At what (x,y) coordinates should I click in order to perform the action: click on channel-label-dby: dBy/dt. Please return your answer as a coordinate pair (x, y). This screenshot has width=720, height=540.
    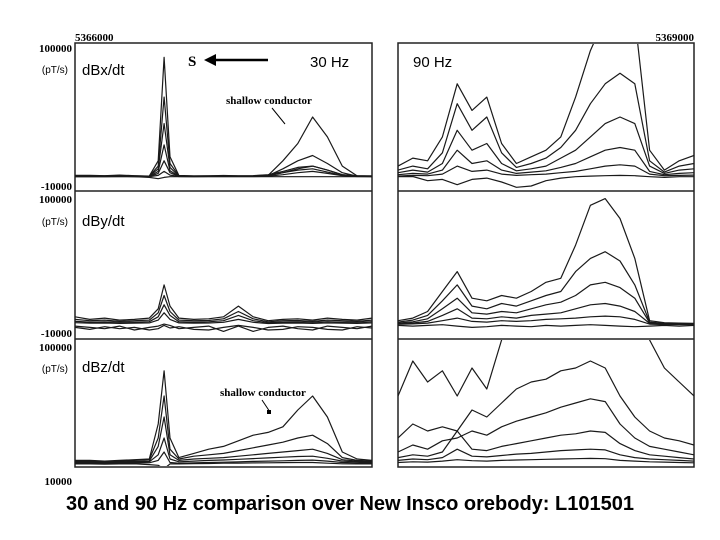
    Looking at the image, I should click on (103, 221).